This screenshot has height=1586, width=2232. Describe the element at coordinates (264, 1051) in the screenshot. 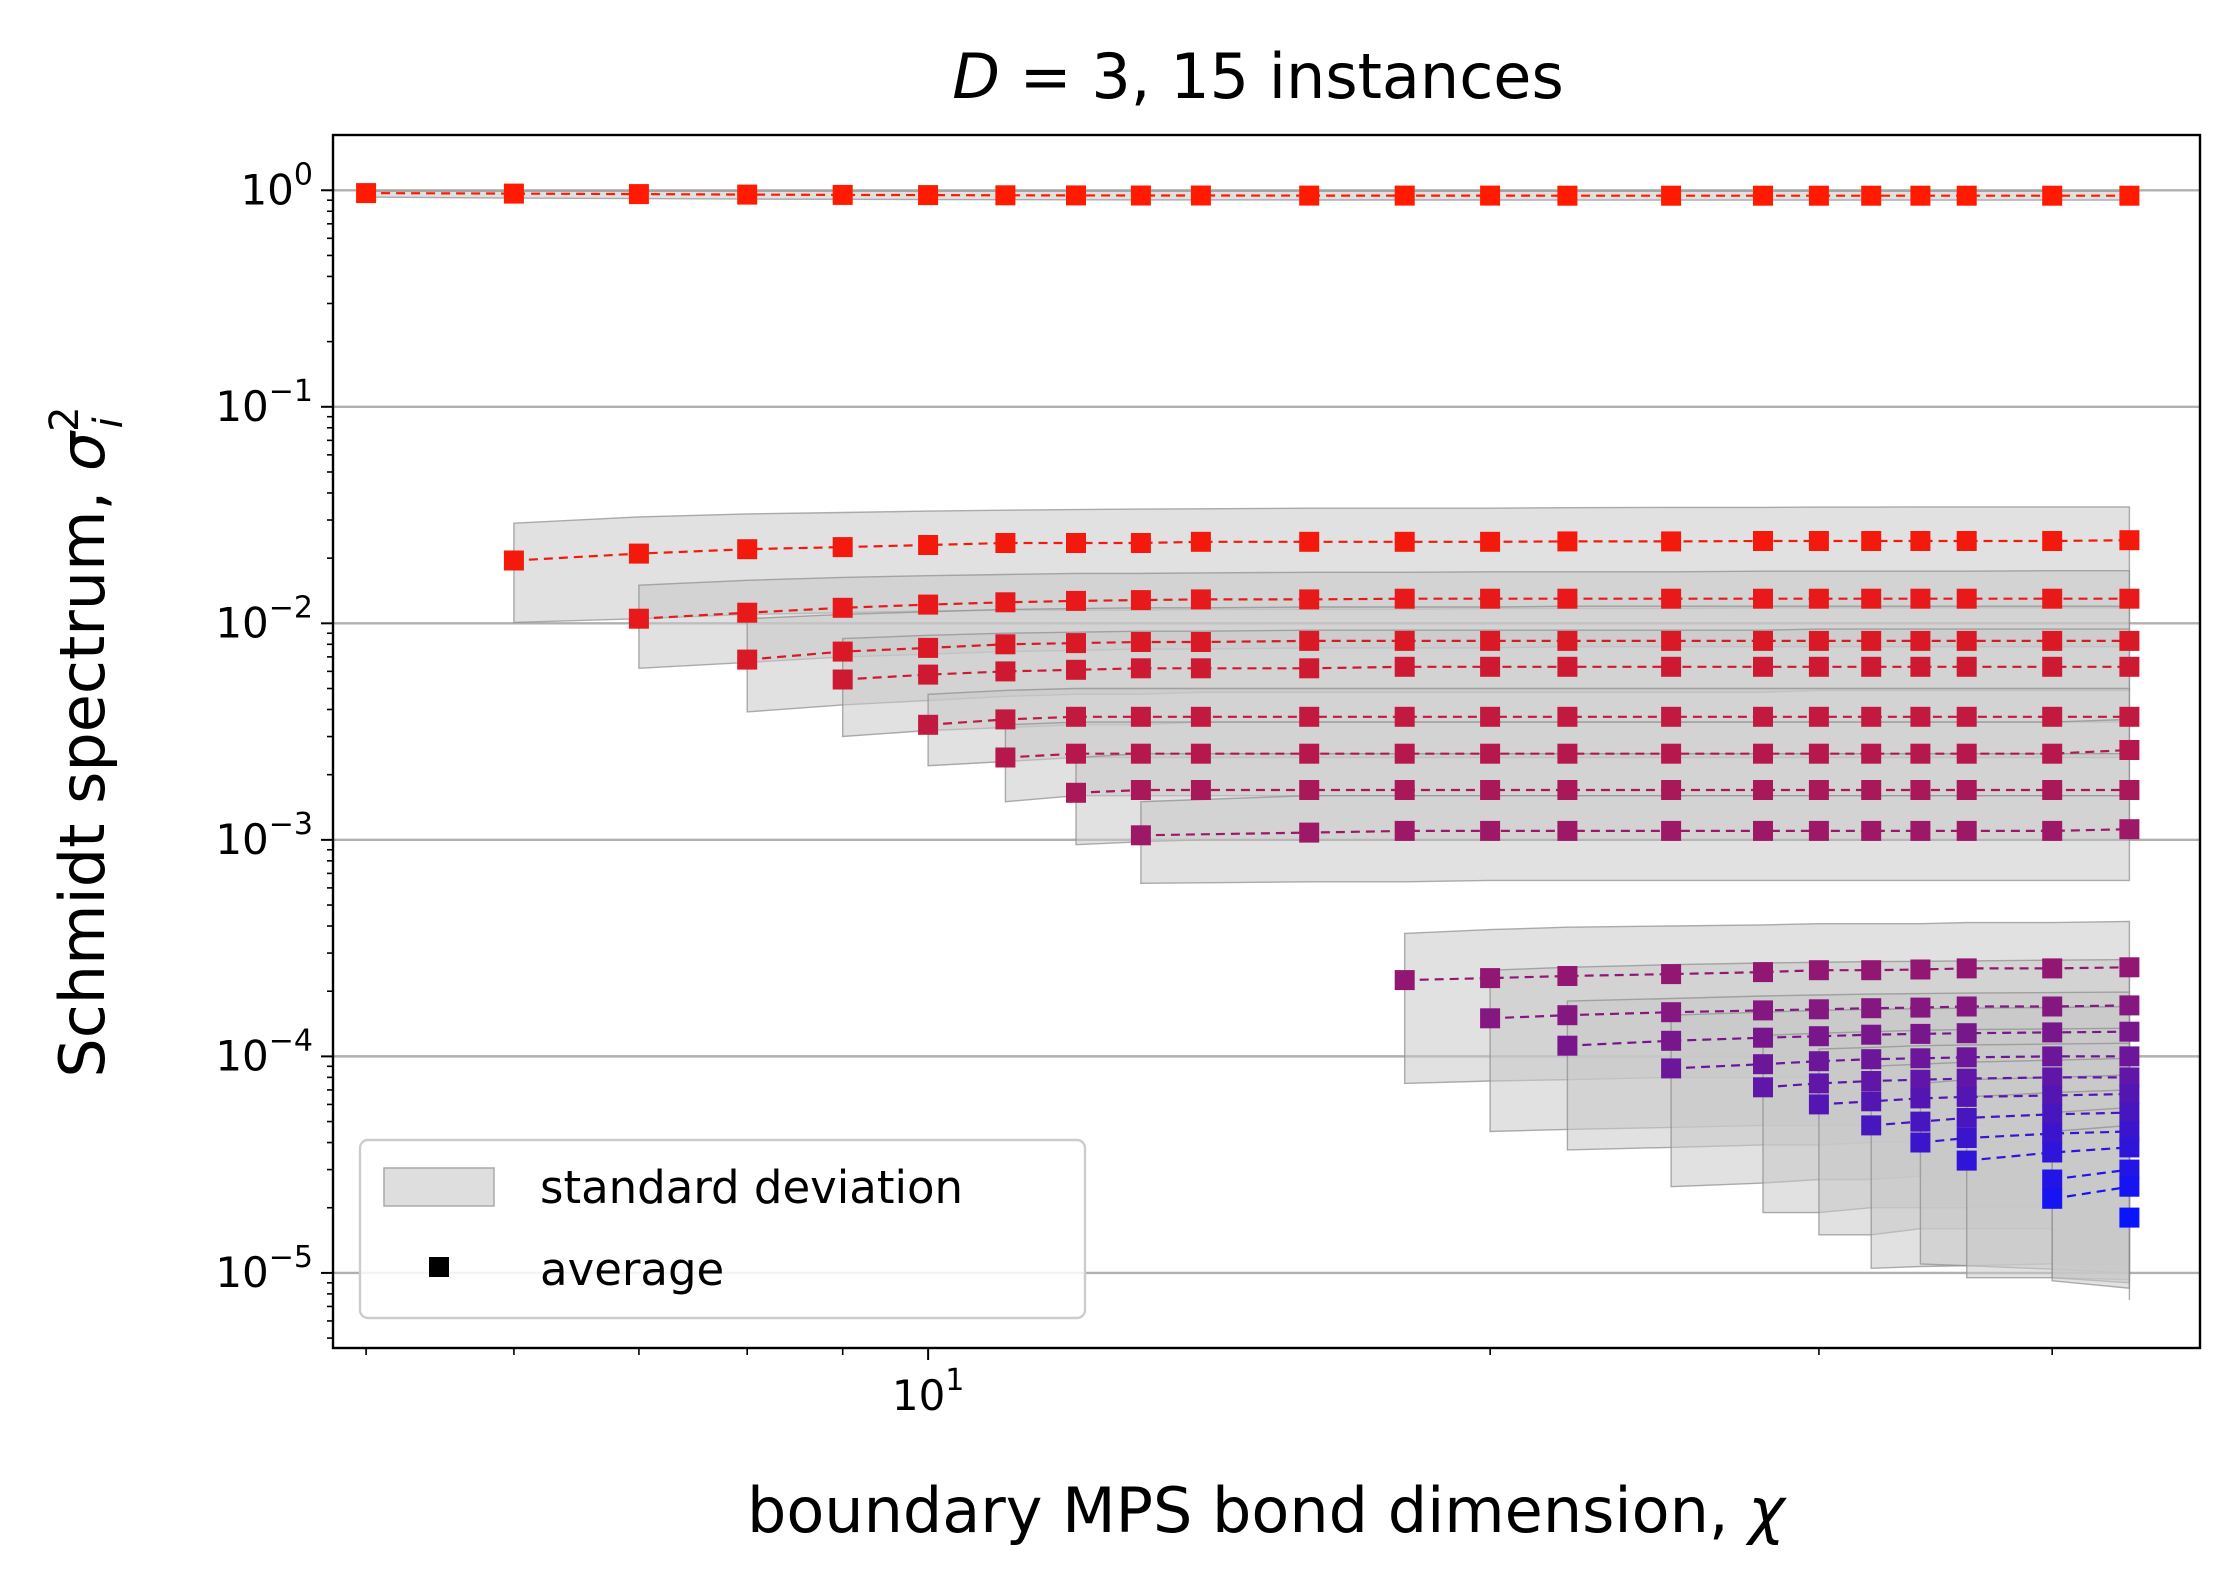

I see `y-tick-label: 10⁻⁴` at that location.